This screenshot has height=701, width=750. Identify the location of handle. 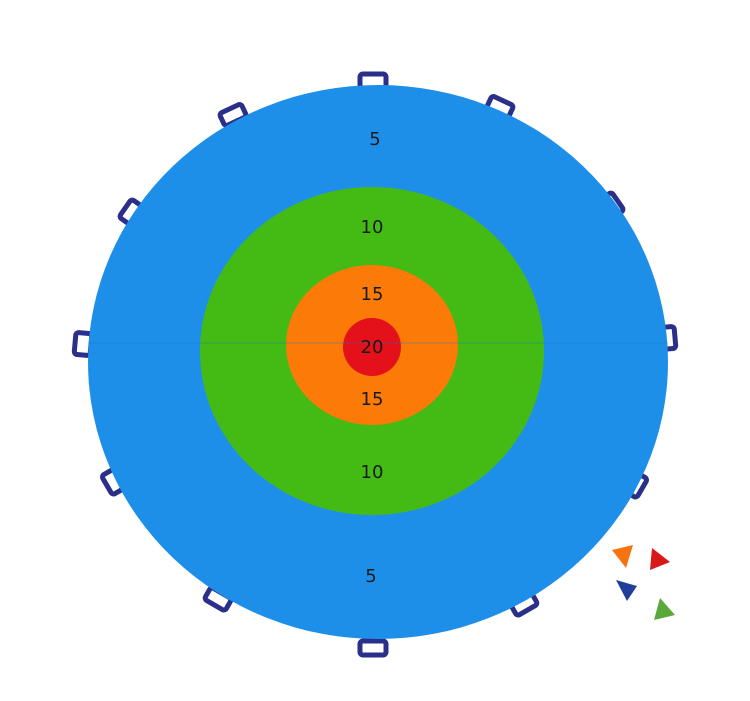
(373, 648).